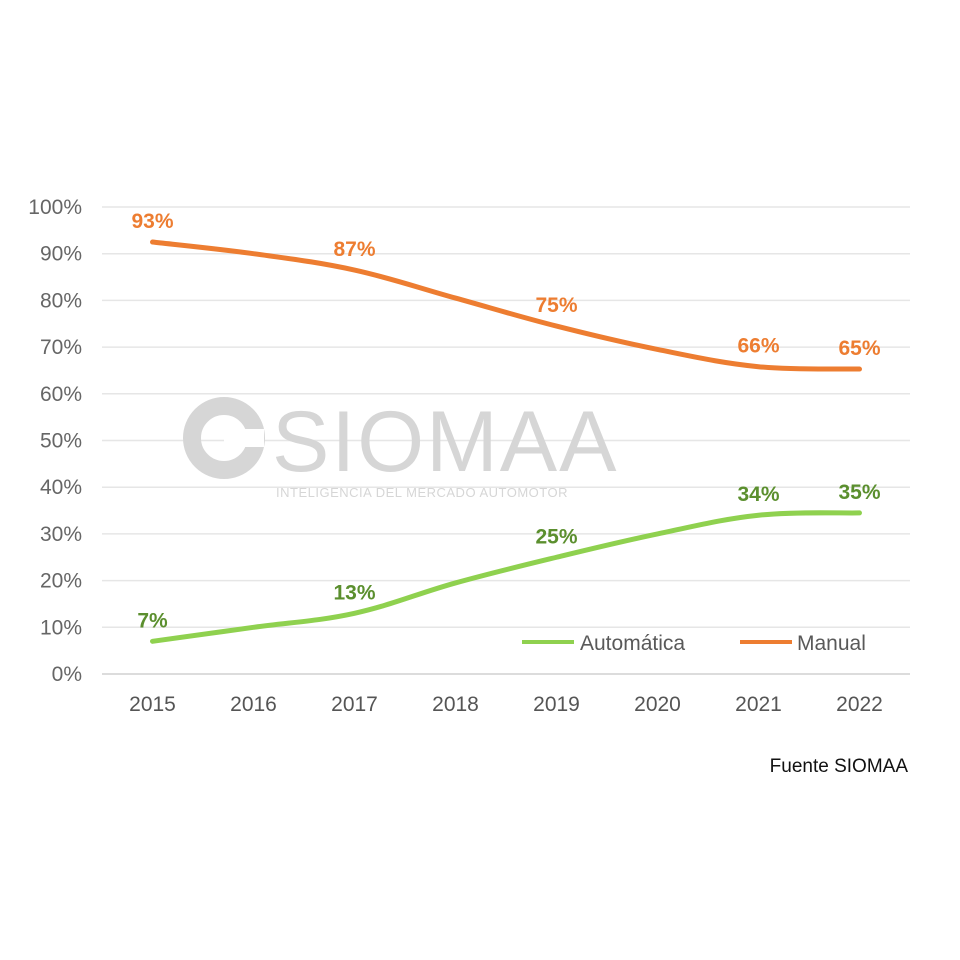  What do you see at coordinates (632, 643) in the screenshot?
I see `legend-label-automatica: Automática` at bounding box center [632, 643].